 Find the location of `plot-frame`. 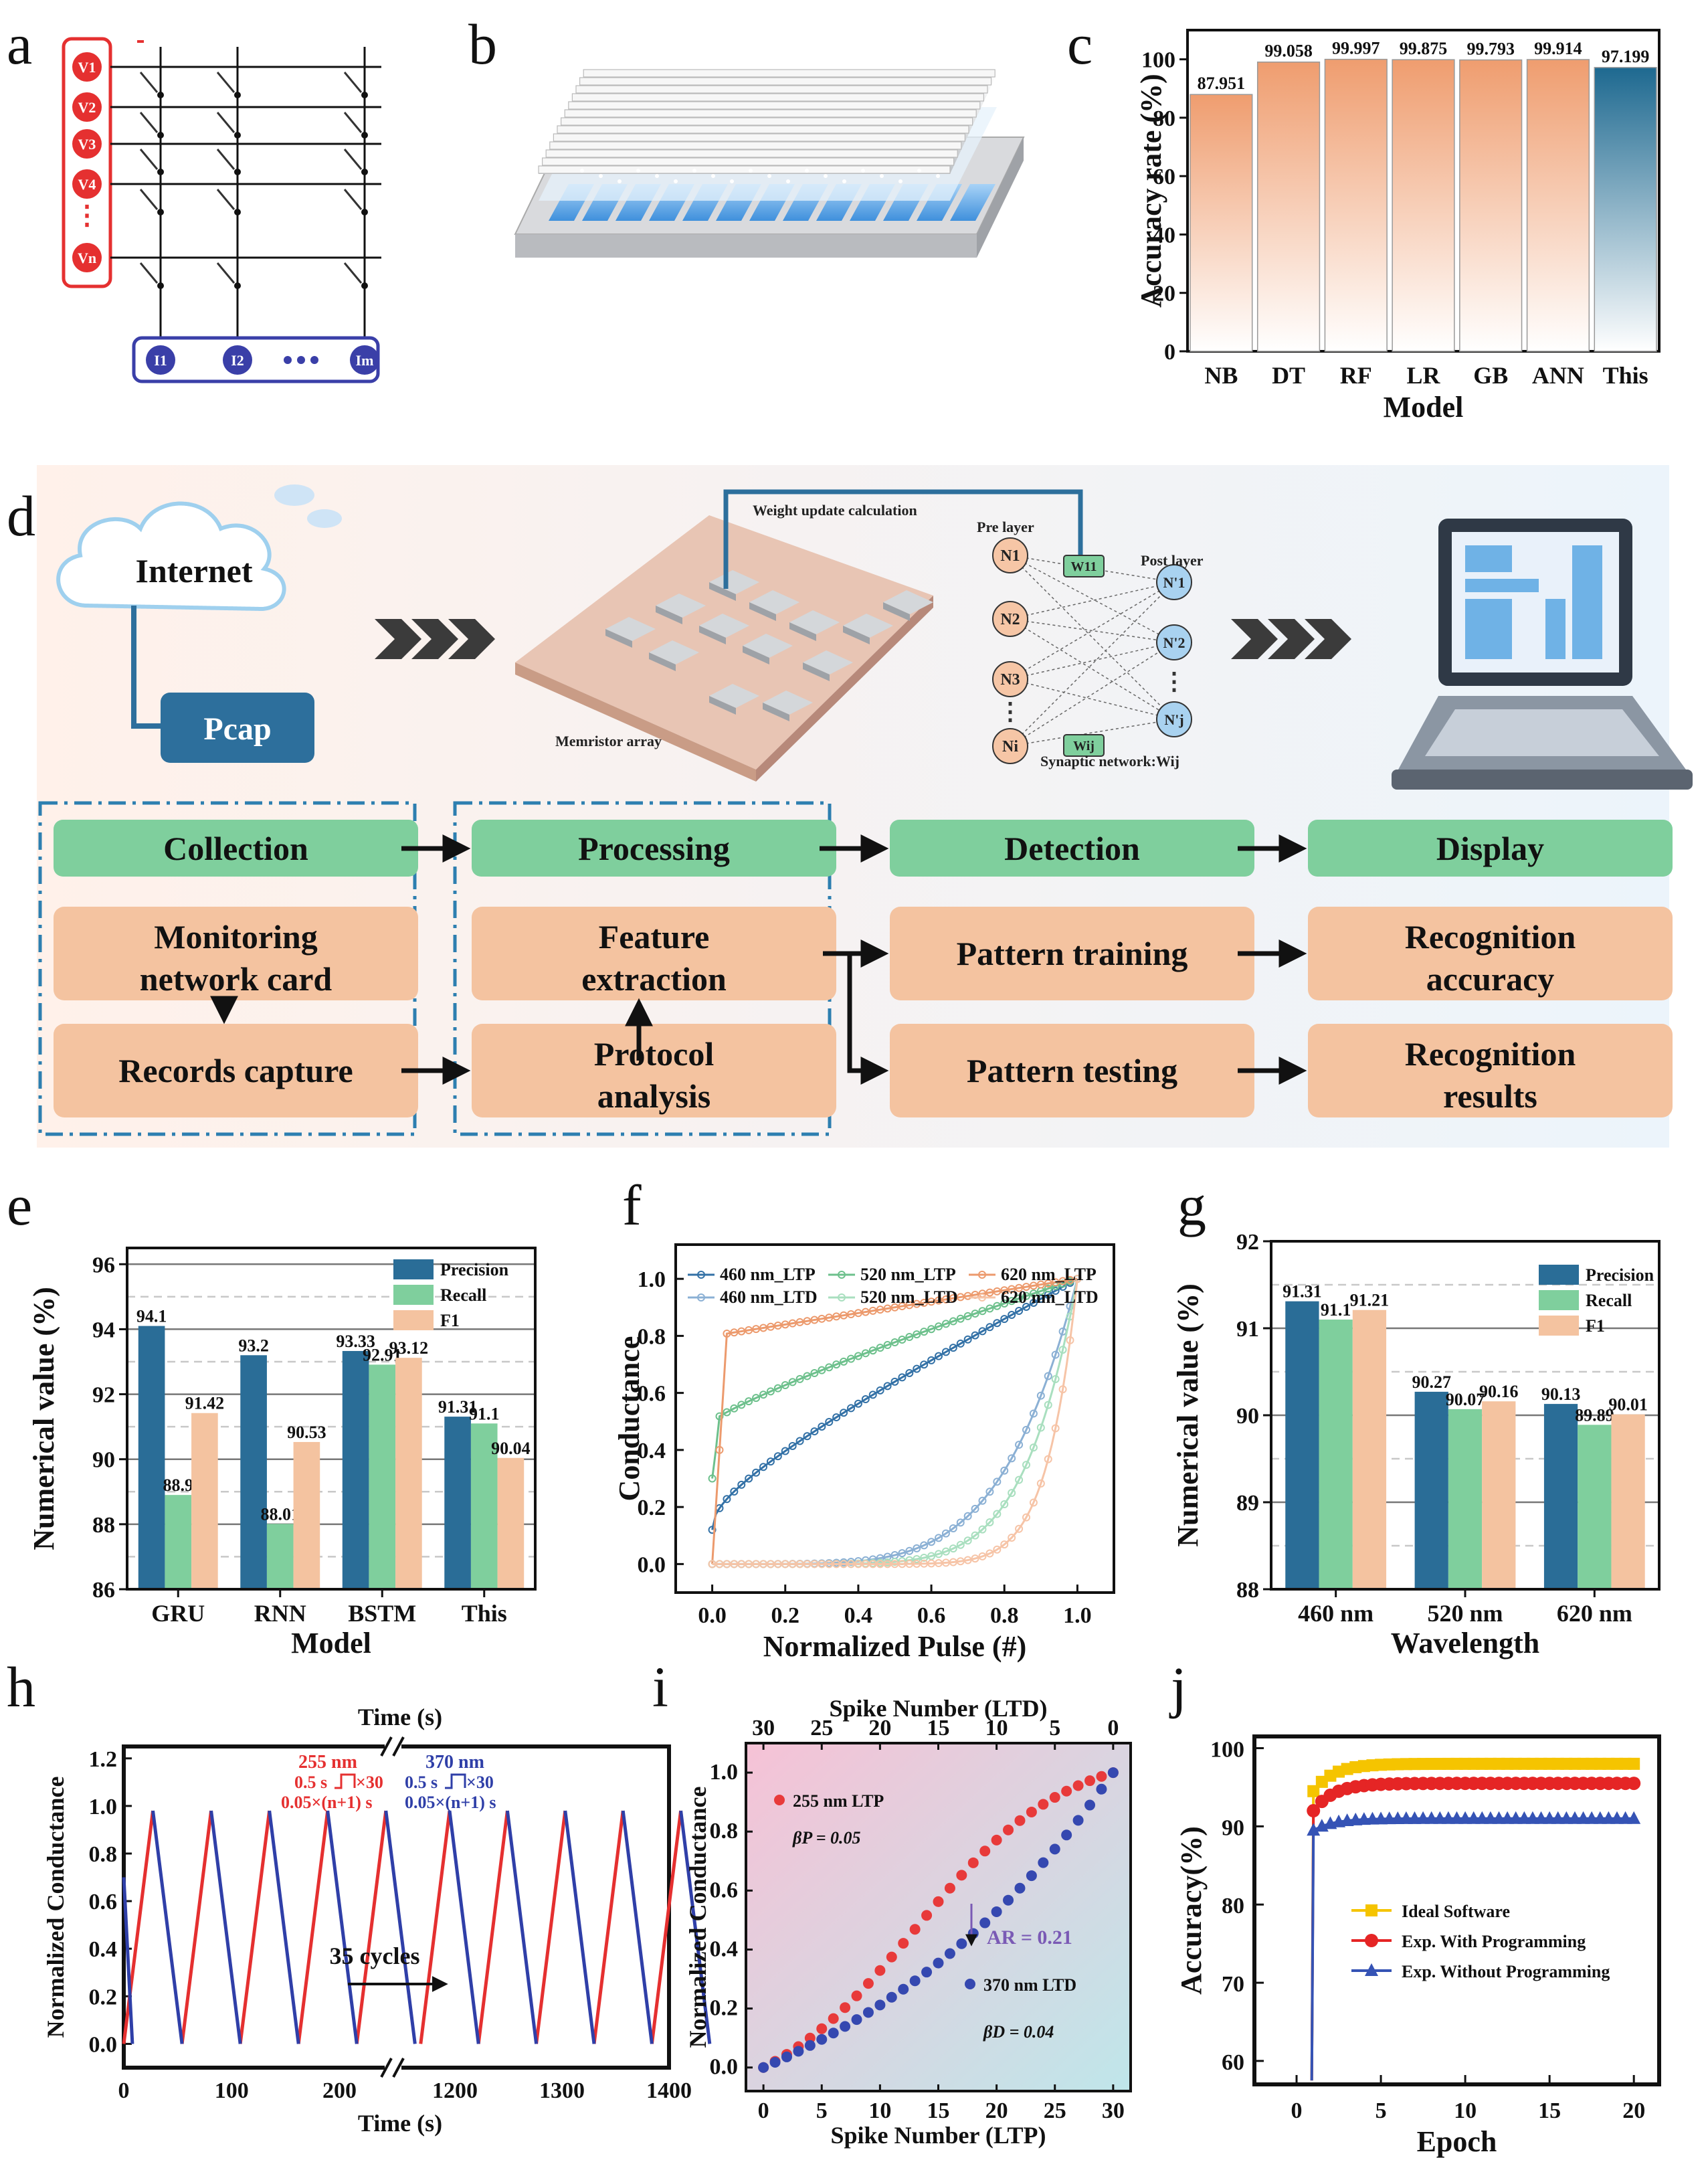

plot-frame is located at coordinates (1456, 1910).